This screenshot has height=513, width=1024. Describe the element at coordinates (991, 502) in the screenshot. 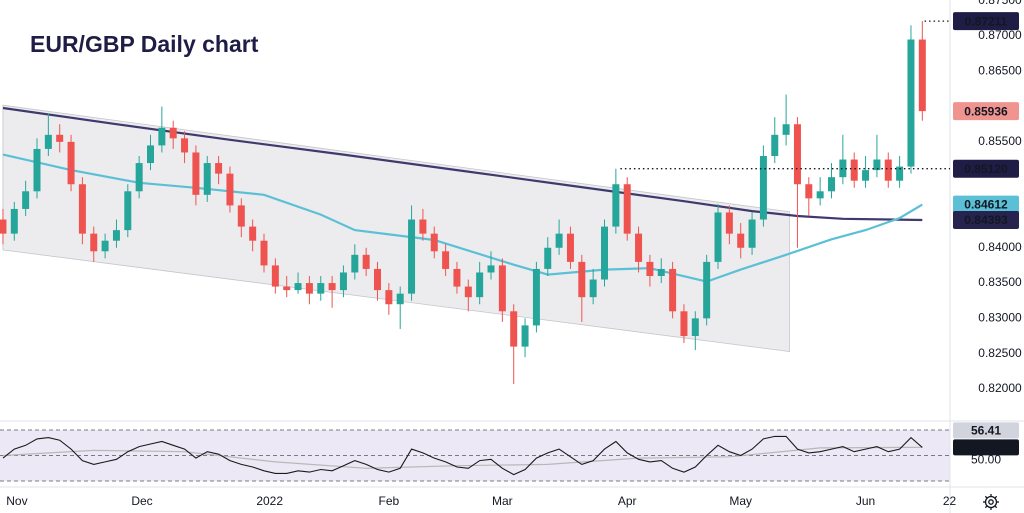

I see `settings-icon` at that location.